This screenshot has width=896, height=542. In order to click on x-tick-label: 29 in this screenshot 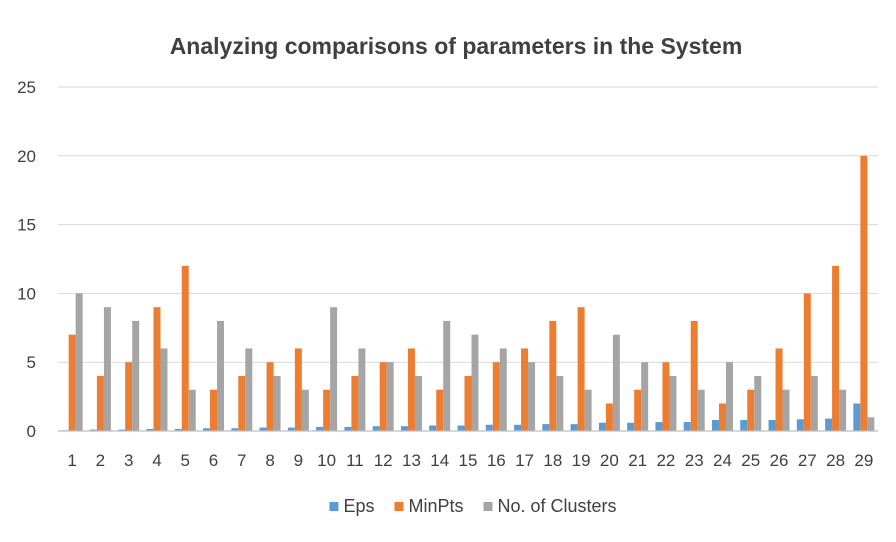, I will do `click(863, 460)`.